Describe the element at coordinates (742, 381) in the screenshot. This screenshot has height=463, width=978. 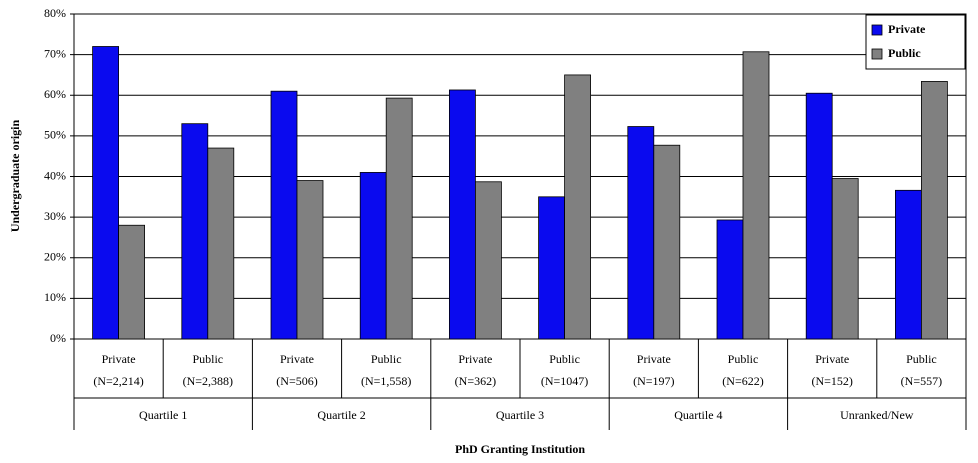
I see `x-tick-count: (N=622)` at that location.